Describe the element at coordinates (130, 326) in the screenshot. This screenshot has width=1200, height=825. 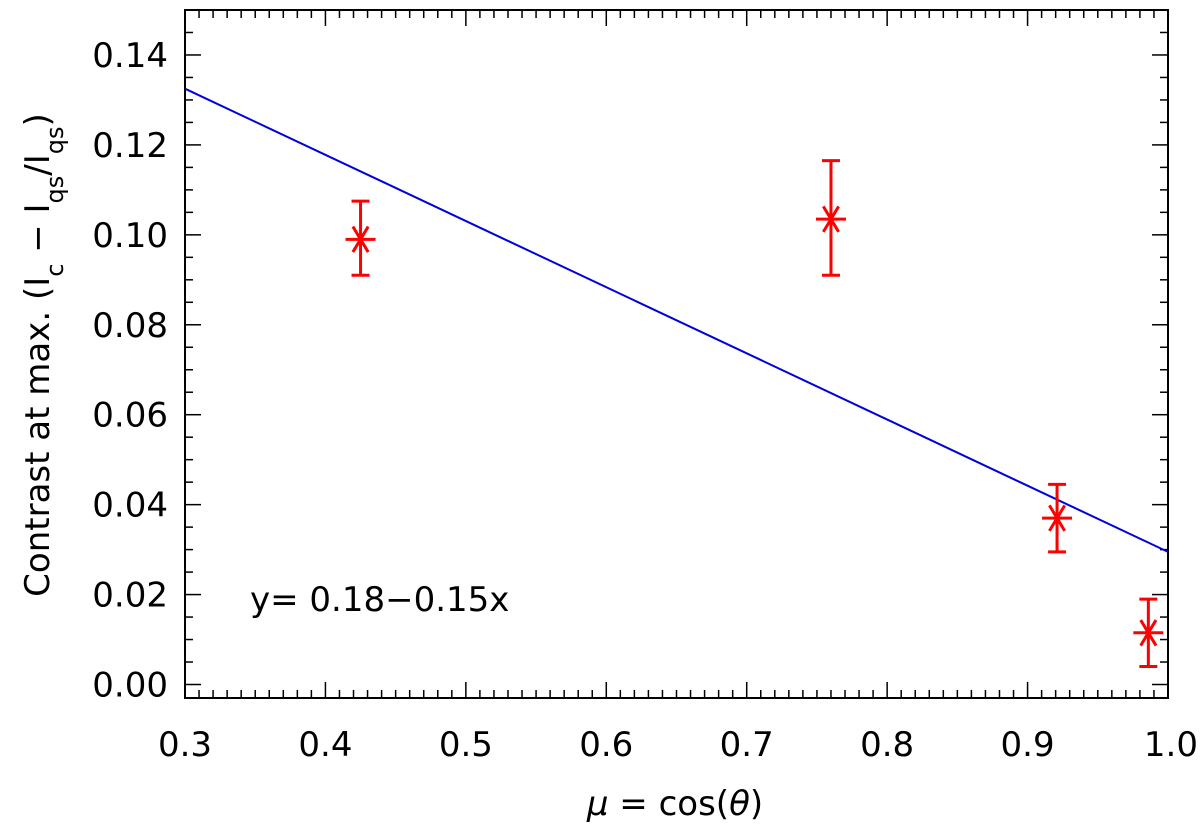
I see `y-tick-label: 0.08` at that location.